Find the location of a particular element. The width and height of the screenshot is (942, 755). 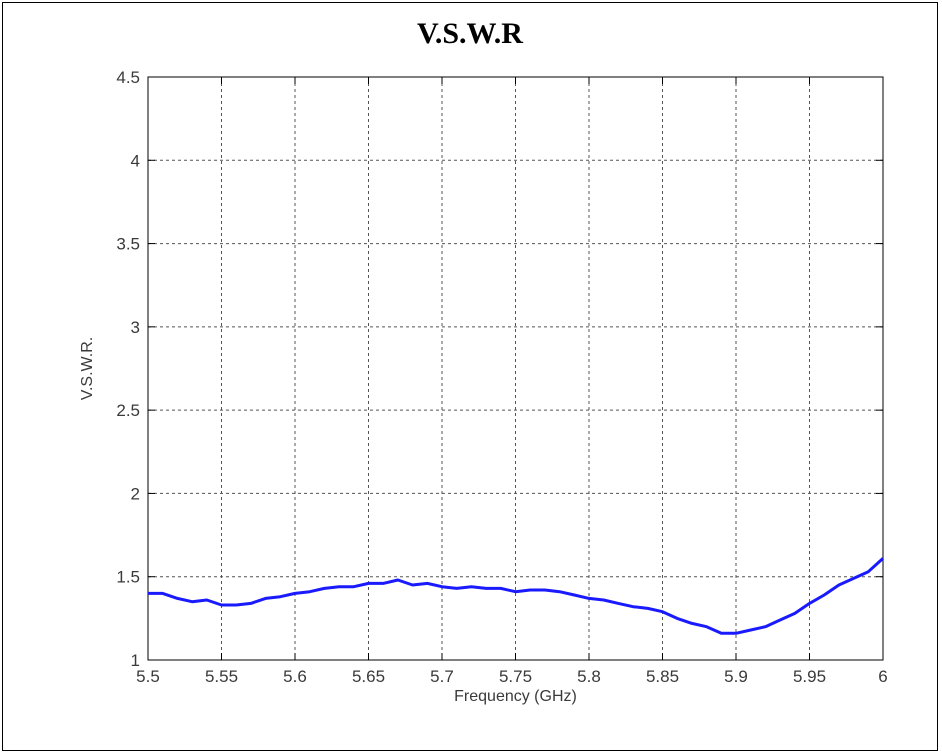

x-tick-label: 6 is located at coordinates (882, 676).